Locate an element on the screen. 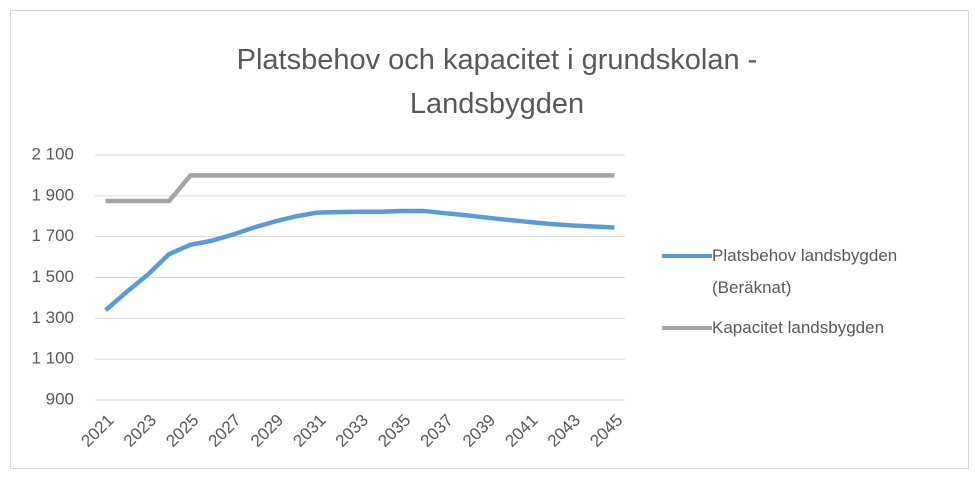 Image resolution: width=980 pixels, height=480 pixels. x-tick-label: 2023 is located at coordinates (140, 431).